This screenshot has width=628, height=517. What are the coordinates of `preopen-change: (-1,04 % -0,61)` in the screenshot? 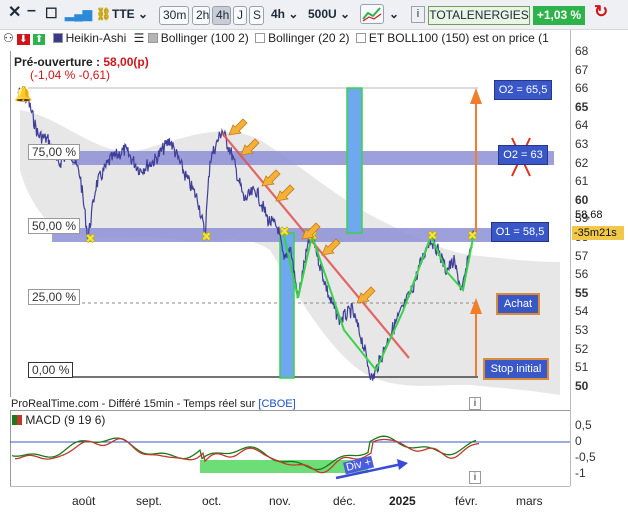 It's located at (70, 75).